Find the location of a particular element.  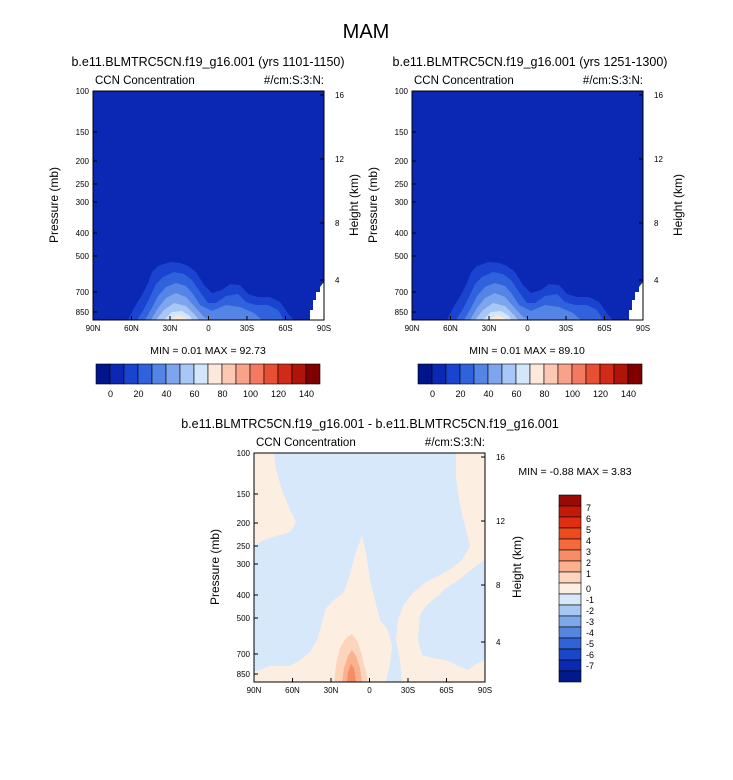

y-tick-label: 200 is located at coordinates (244, 523).